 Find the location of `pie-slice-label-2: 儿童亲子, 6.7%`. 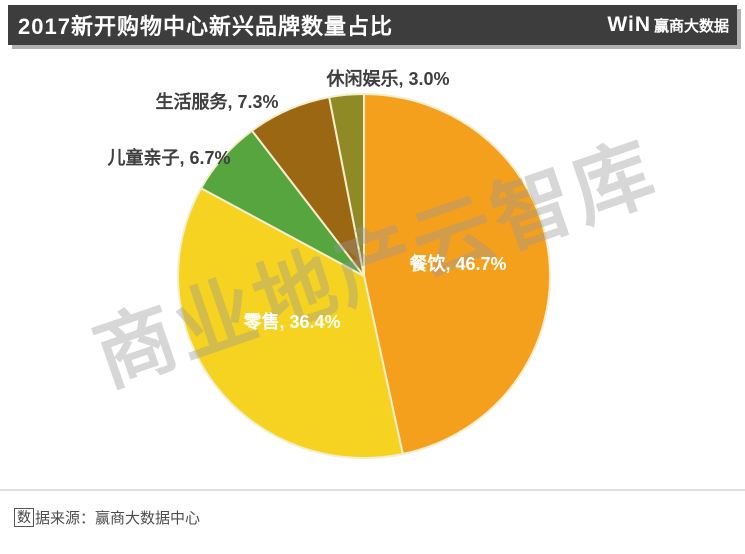

pie-slice-label-2: 儿童亲子, 6.7% is located at coordinates (169, 158).